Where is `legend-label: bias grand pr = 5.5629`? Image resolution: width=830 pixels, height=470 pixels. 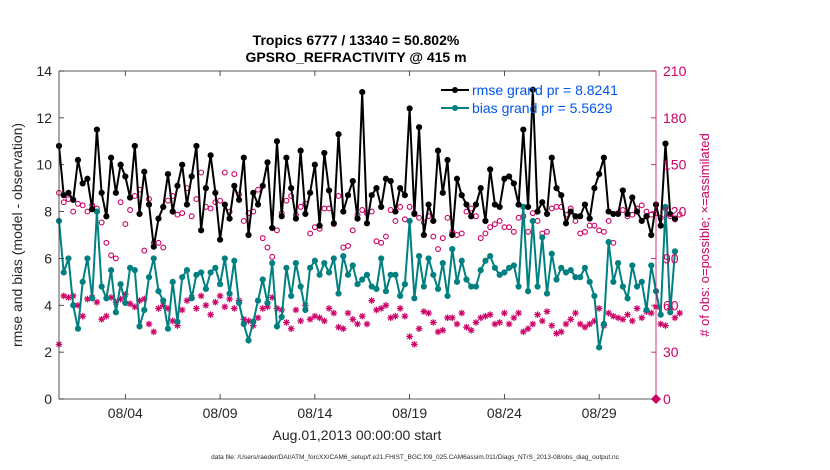
legend-label: bias grand pr = 5.5629 is located at coordinates (542, 108).